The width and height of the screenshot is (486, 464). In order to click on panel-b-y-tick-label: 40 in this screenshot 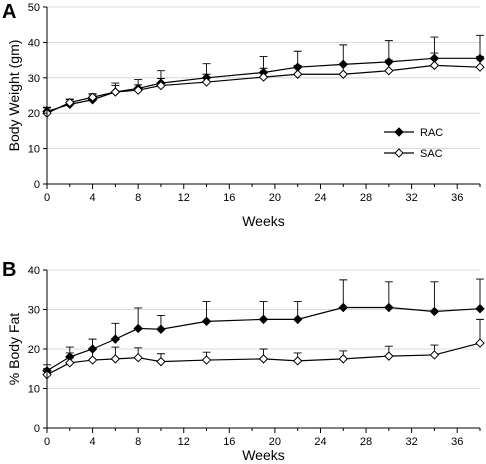, I will do `click(34, 271)`.